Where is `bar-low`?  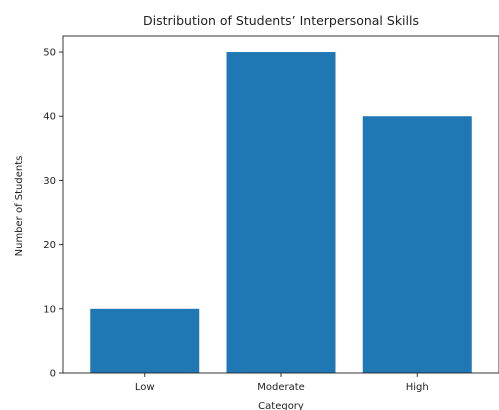
bar-low is located at coordinates (145, 340).